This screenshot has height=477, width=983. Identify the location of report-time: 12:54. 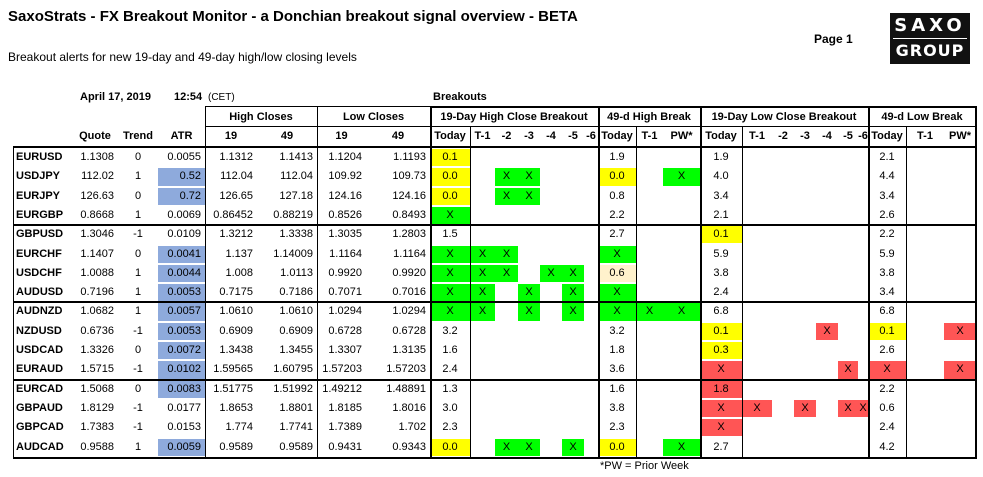
(188, 97).